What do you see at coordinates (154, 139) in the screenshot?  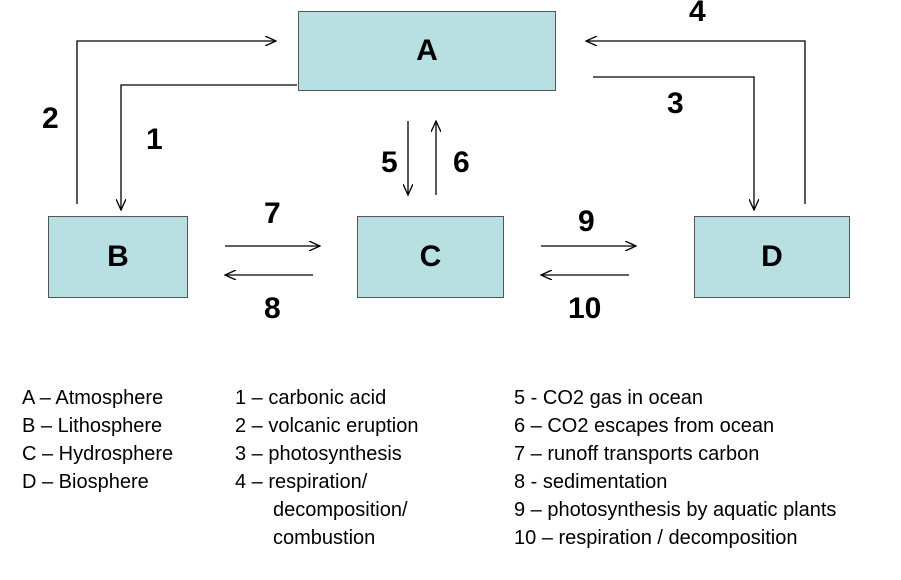 I see `label-arrow-1: 1` at bounding box center [154, 139].